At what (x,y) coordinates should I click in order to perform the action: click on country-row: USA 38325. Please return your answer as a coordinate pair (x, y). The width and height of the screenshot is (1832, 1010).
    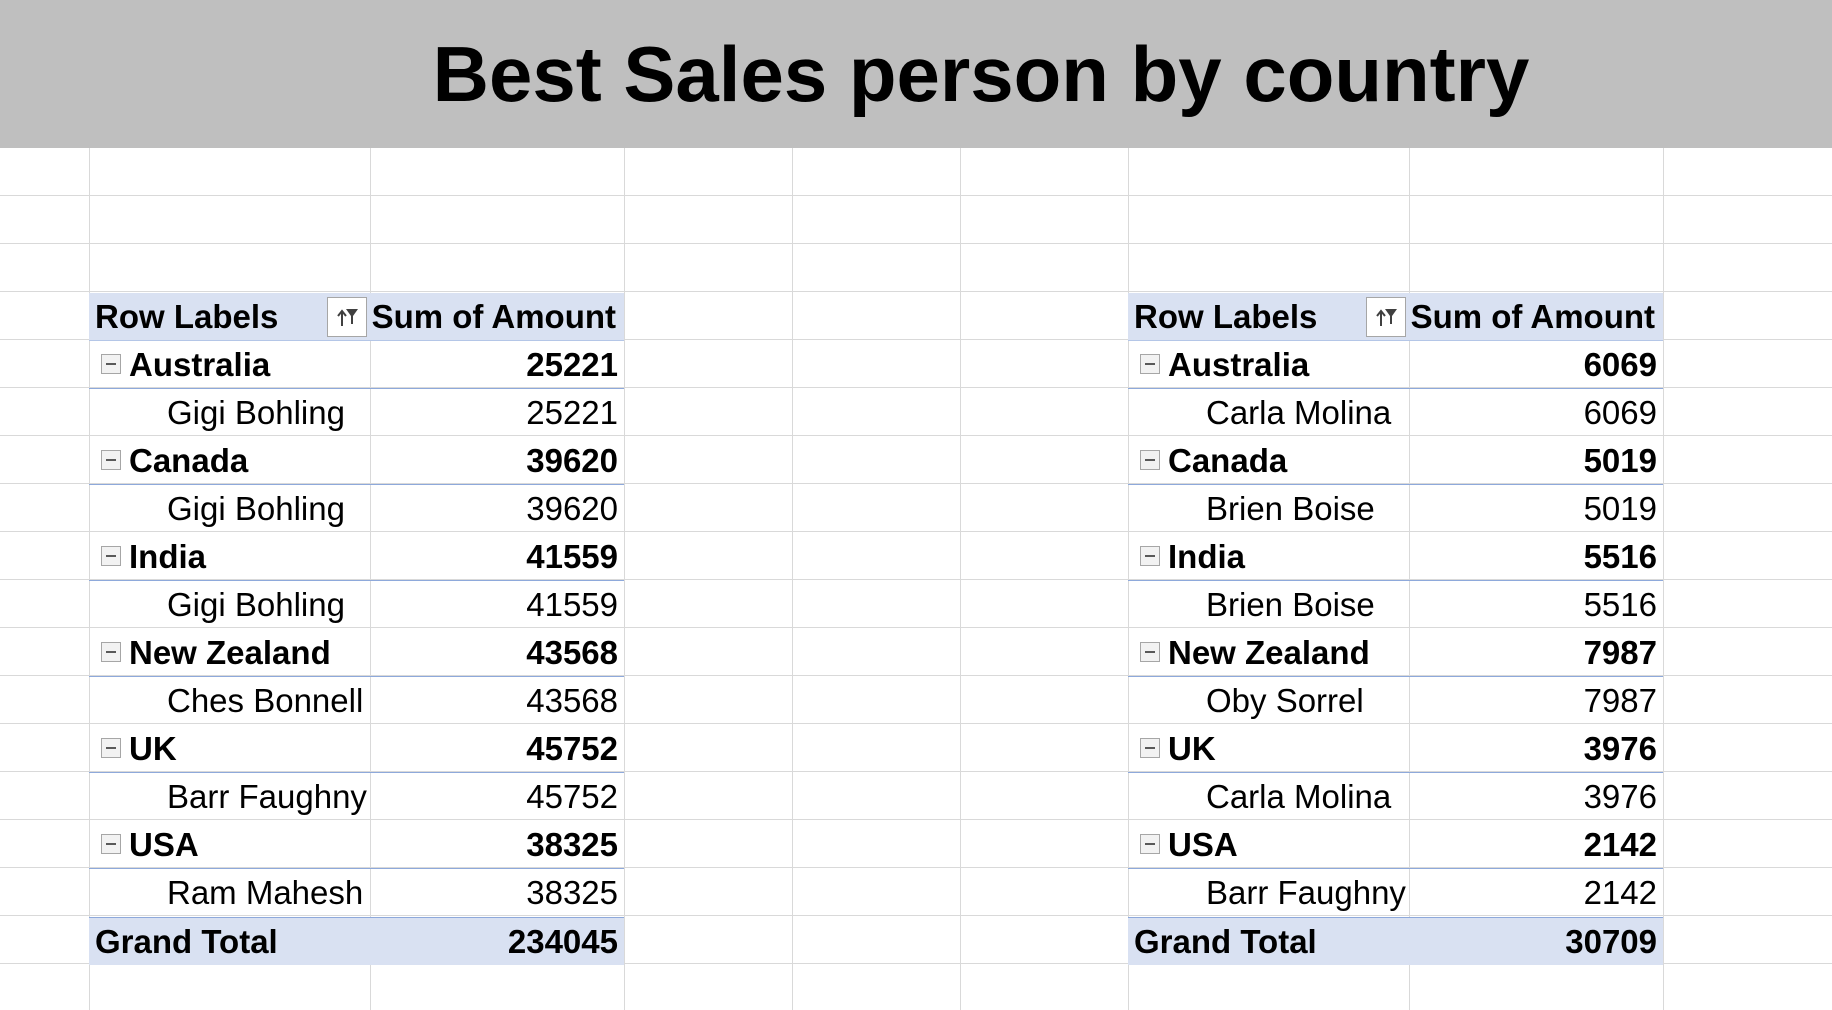
    Looking at the image, I should click on (356, 845).